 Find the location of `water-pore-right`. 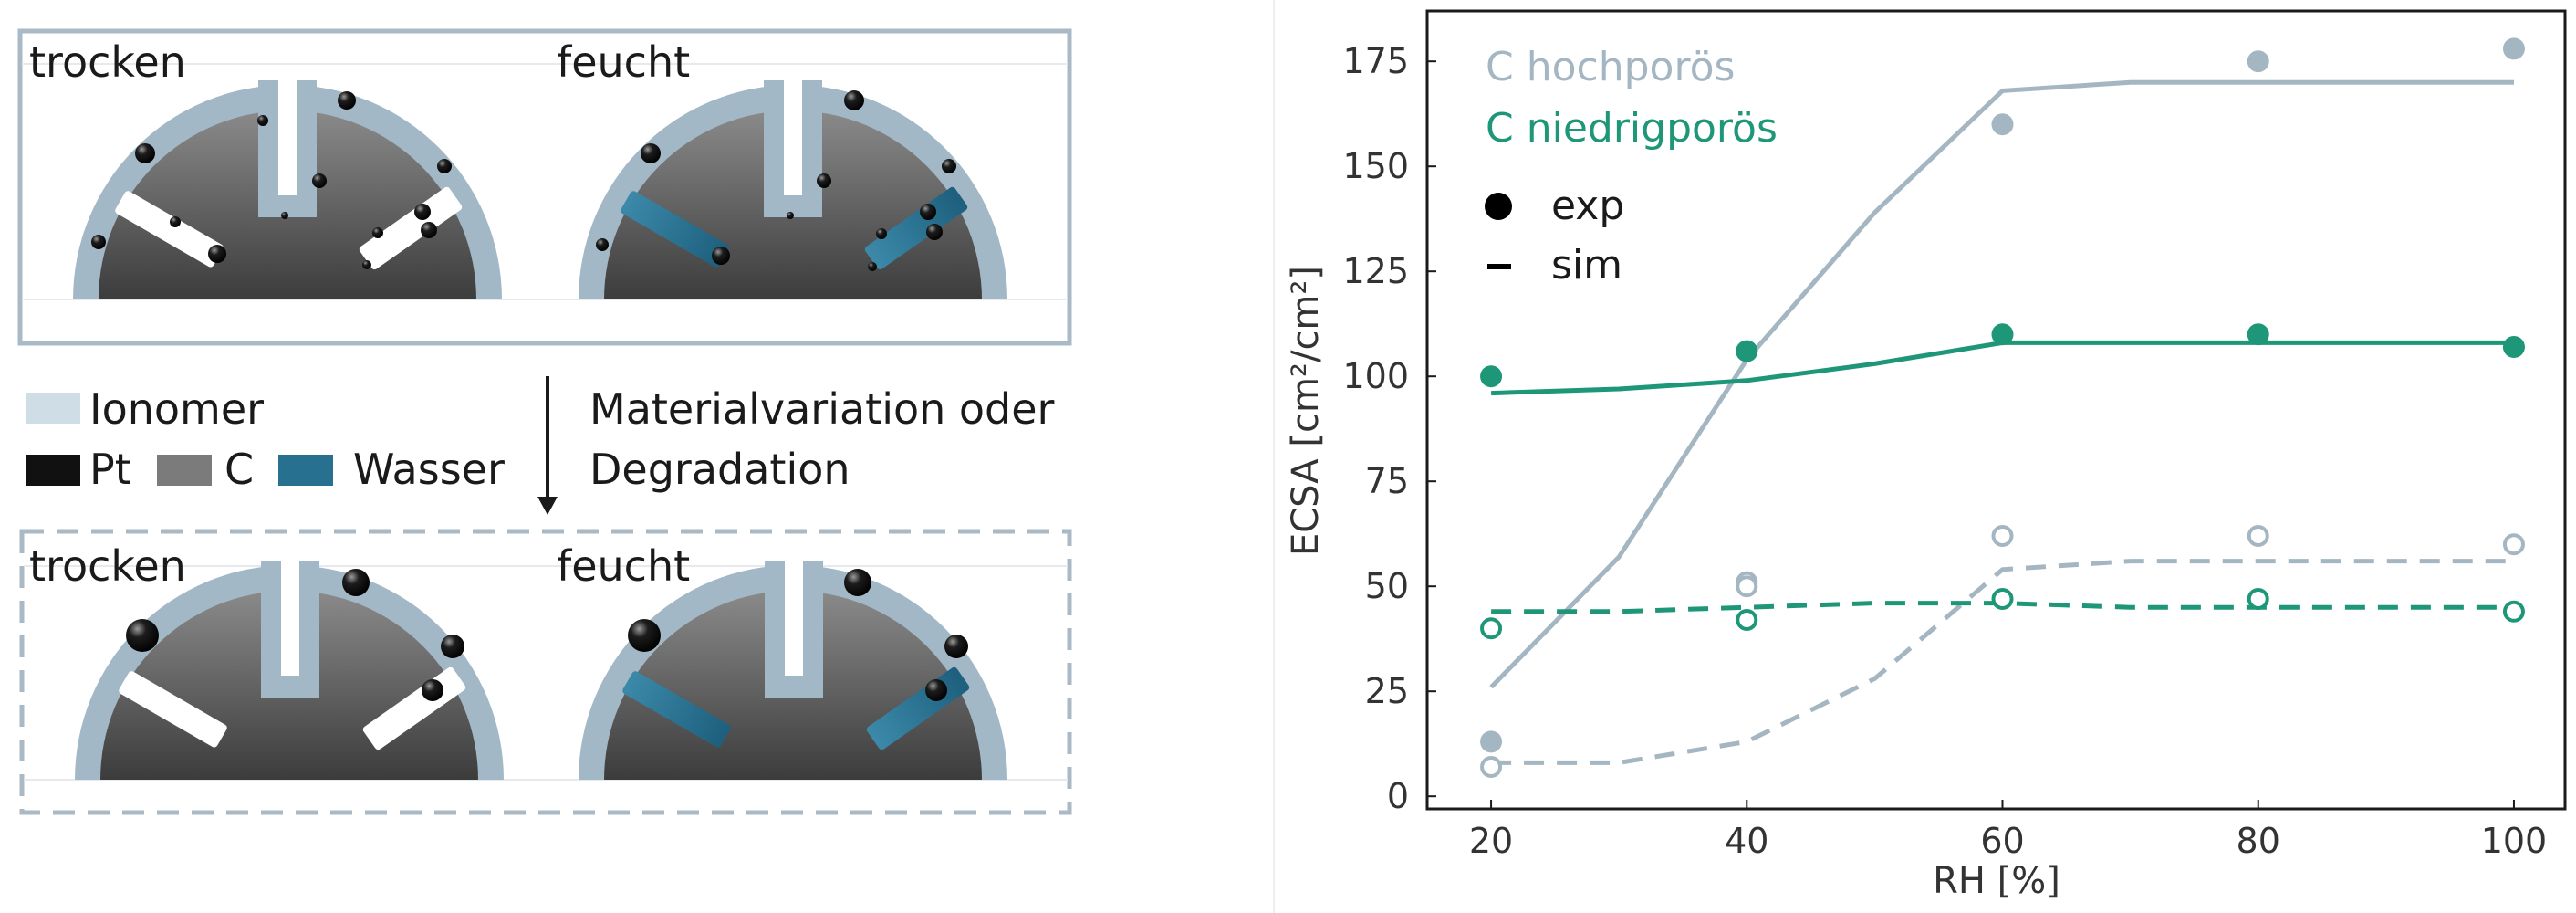

water-pore-right is located at coordinates (916, 228).